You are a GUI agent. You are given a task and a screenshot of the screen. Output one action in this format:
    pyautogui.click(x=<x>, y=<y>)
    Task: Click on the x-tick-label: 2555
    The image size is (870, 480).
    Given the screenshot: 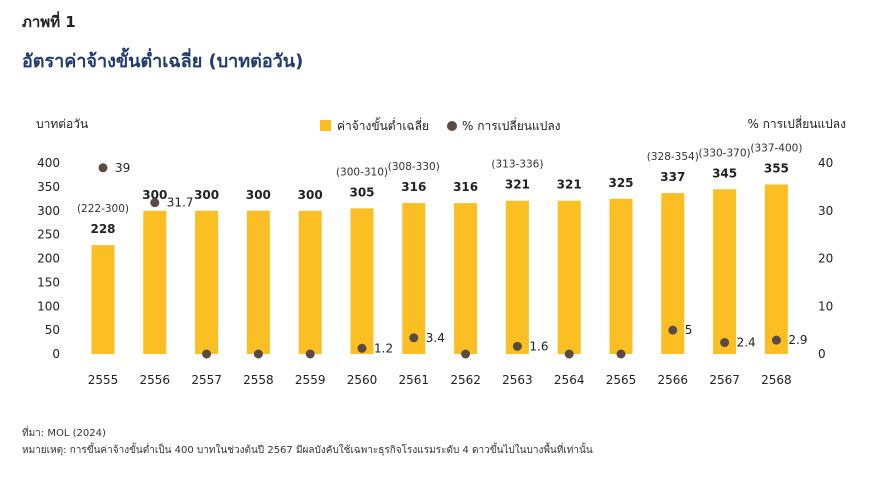 What is the action you would take?
    pyautogui.click(x=103, y=380)
    